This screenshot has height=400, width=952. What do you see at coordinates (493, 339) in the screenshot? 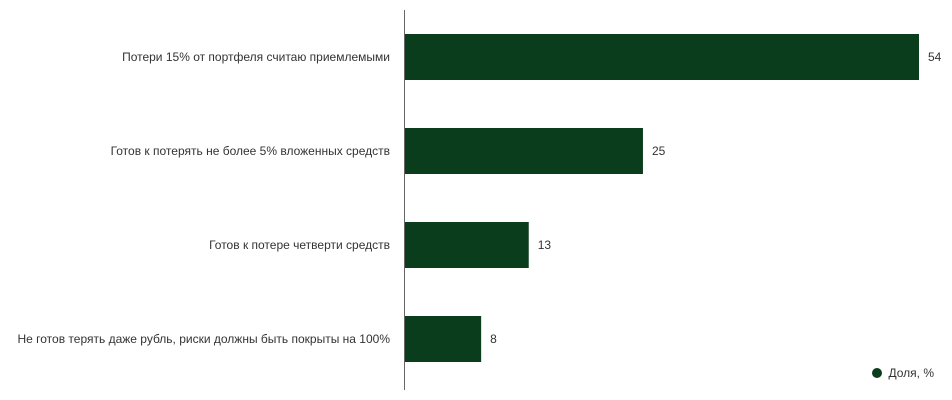
I see `data-label-4: 8` at bounding box center [493, 339].